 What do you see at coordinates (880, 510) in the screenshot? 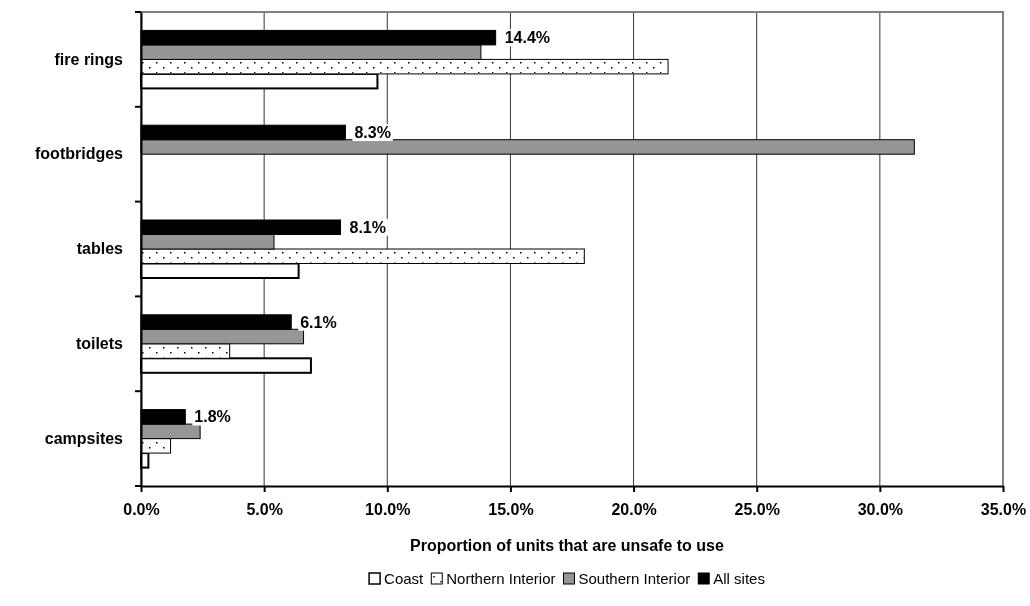
I see `x-tick-label: 30.0%` at bounding box center [880, 510].